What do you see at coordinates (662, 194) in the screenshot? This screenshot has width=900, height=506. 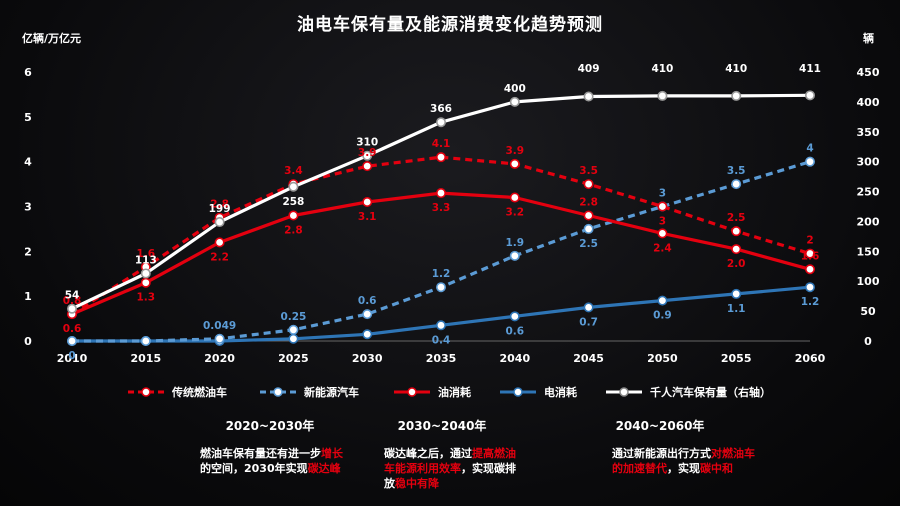 I see `data-label-nev: 3` at bounding box center [662, 194].